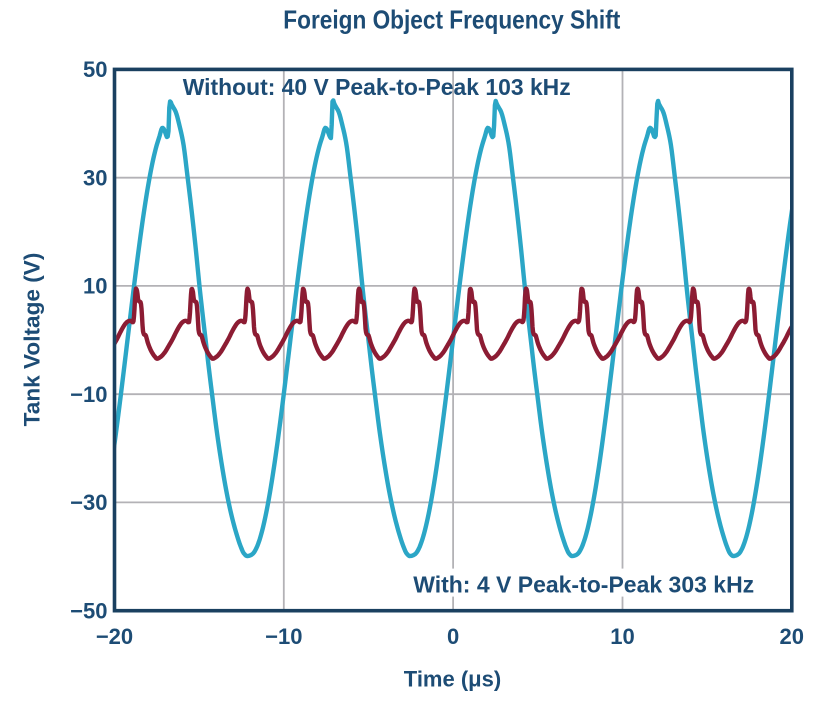 The image size is (824, 713). Describe the element at coordinates (88, 502) in the screenshot. I see `svg-text: −30` at that location.